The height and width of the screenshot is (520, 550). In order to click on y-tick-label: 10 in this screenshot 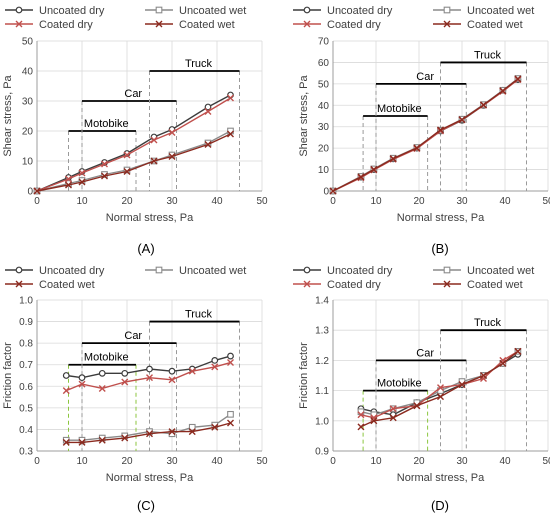, I will do `click(324, 170)`.